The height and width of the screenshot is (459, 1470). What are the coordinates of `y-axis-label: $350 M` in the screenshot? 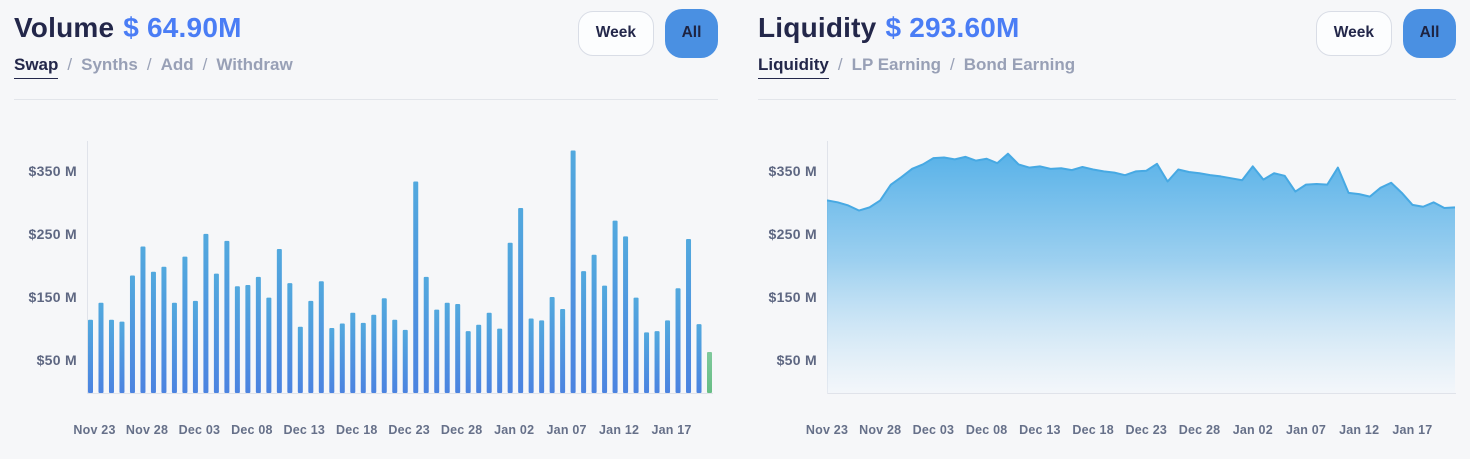 It's located at (792, 171).